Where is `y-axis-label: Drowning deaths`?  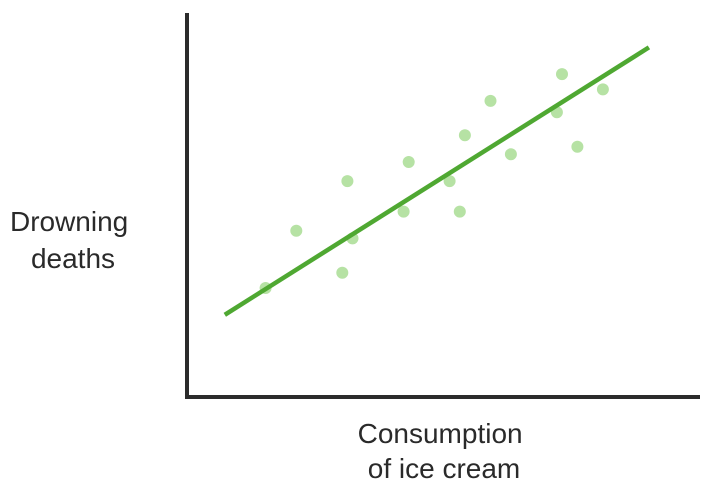
y-axis-label: Drowning deaths is located at coordinates (73, 240).